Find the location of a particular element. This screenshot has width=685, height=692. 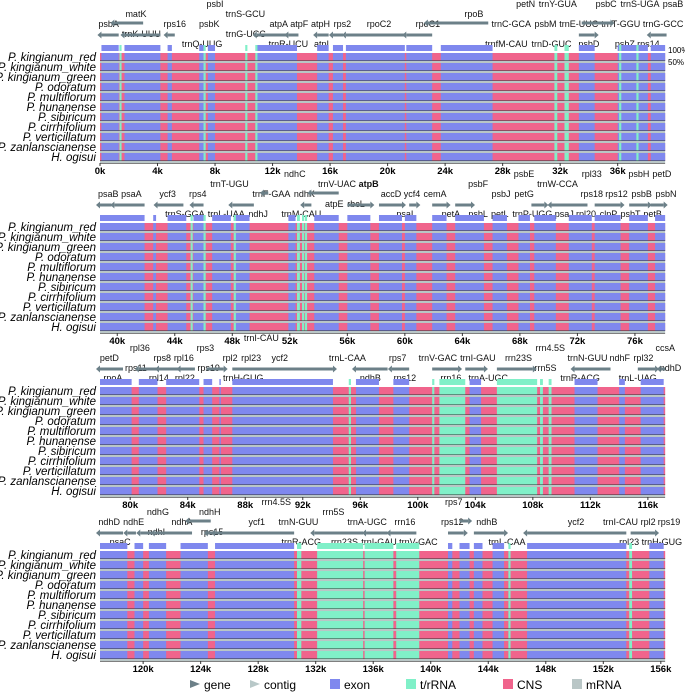

species-label: P. hunanense is located at coordinates (62, 442).